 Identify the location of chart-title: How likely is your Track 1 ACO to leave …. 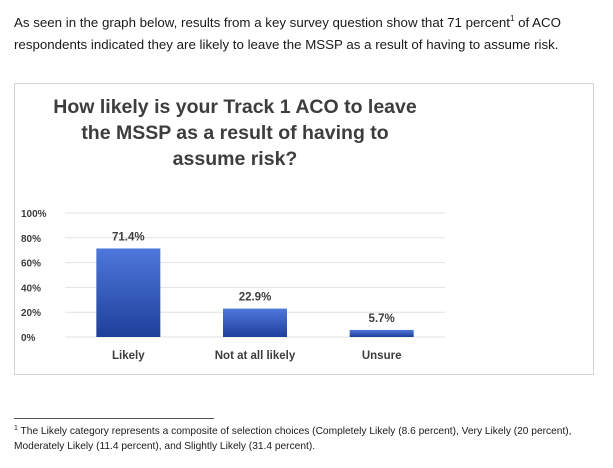
(235, 133).